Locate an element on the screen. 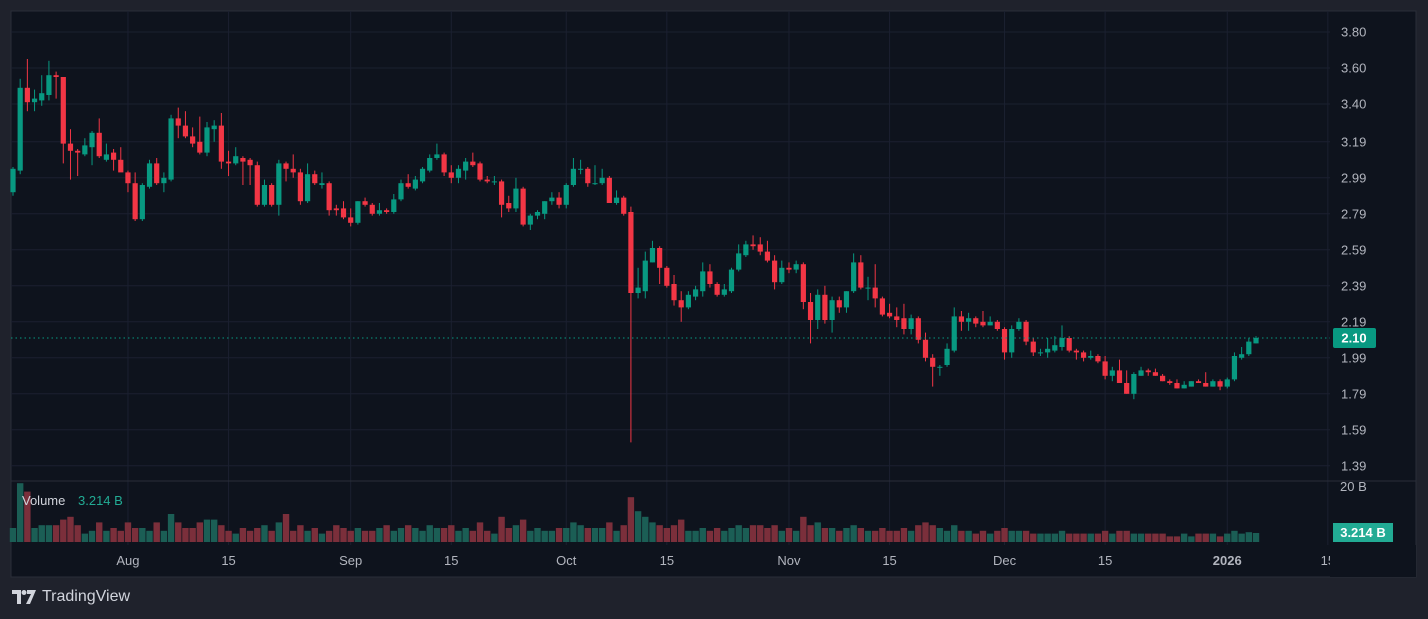 Image resolution: width=1428 pixels, height=619 pixels. y-tick-label: 1.39 is located at coordinates (1353, 465).